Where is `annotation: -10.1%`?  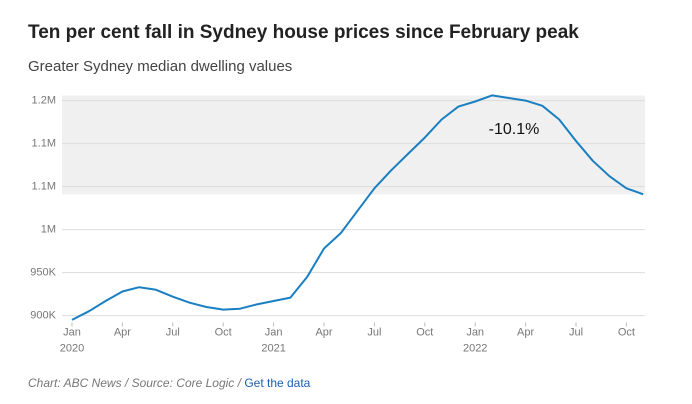
annotation: -10.1% is located at coordinates (514, 129).